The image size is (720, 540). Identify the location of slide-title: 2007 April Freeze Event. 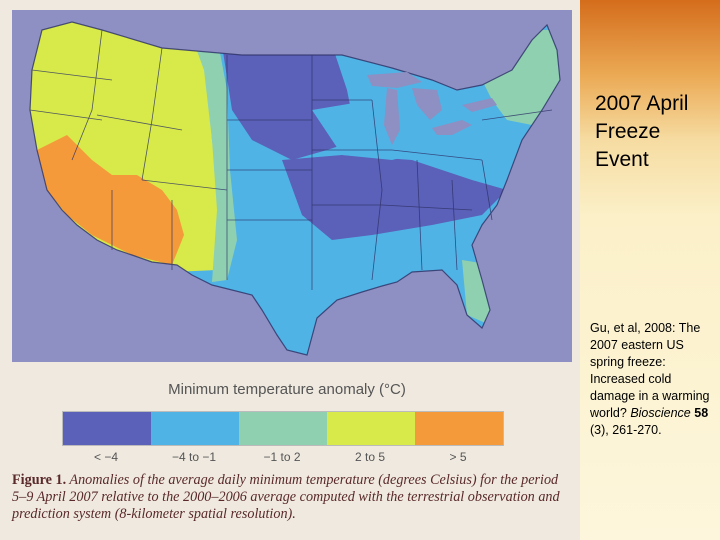
(641, 132).